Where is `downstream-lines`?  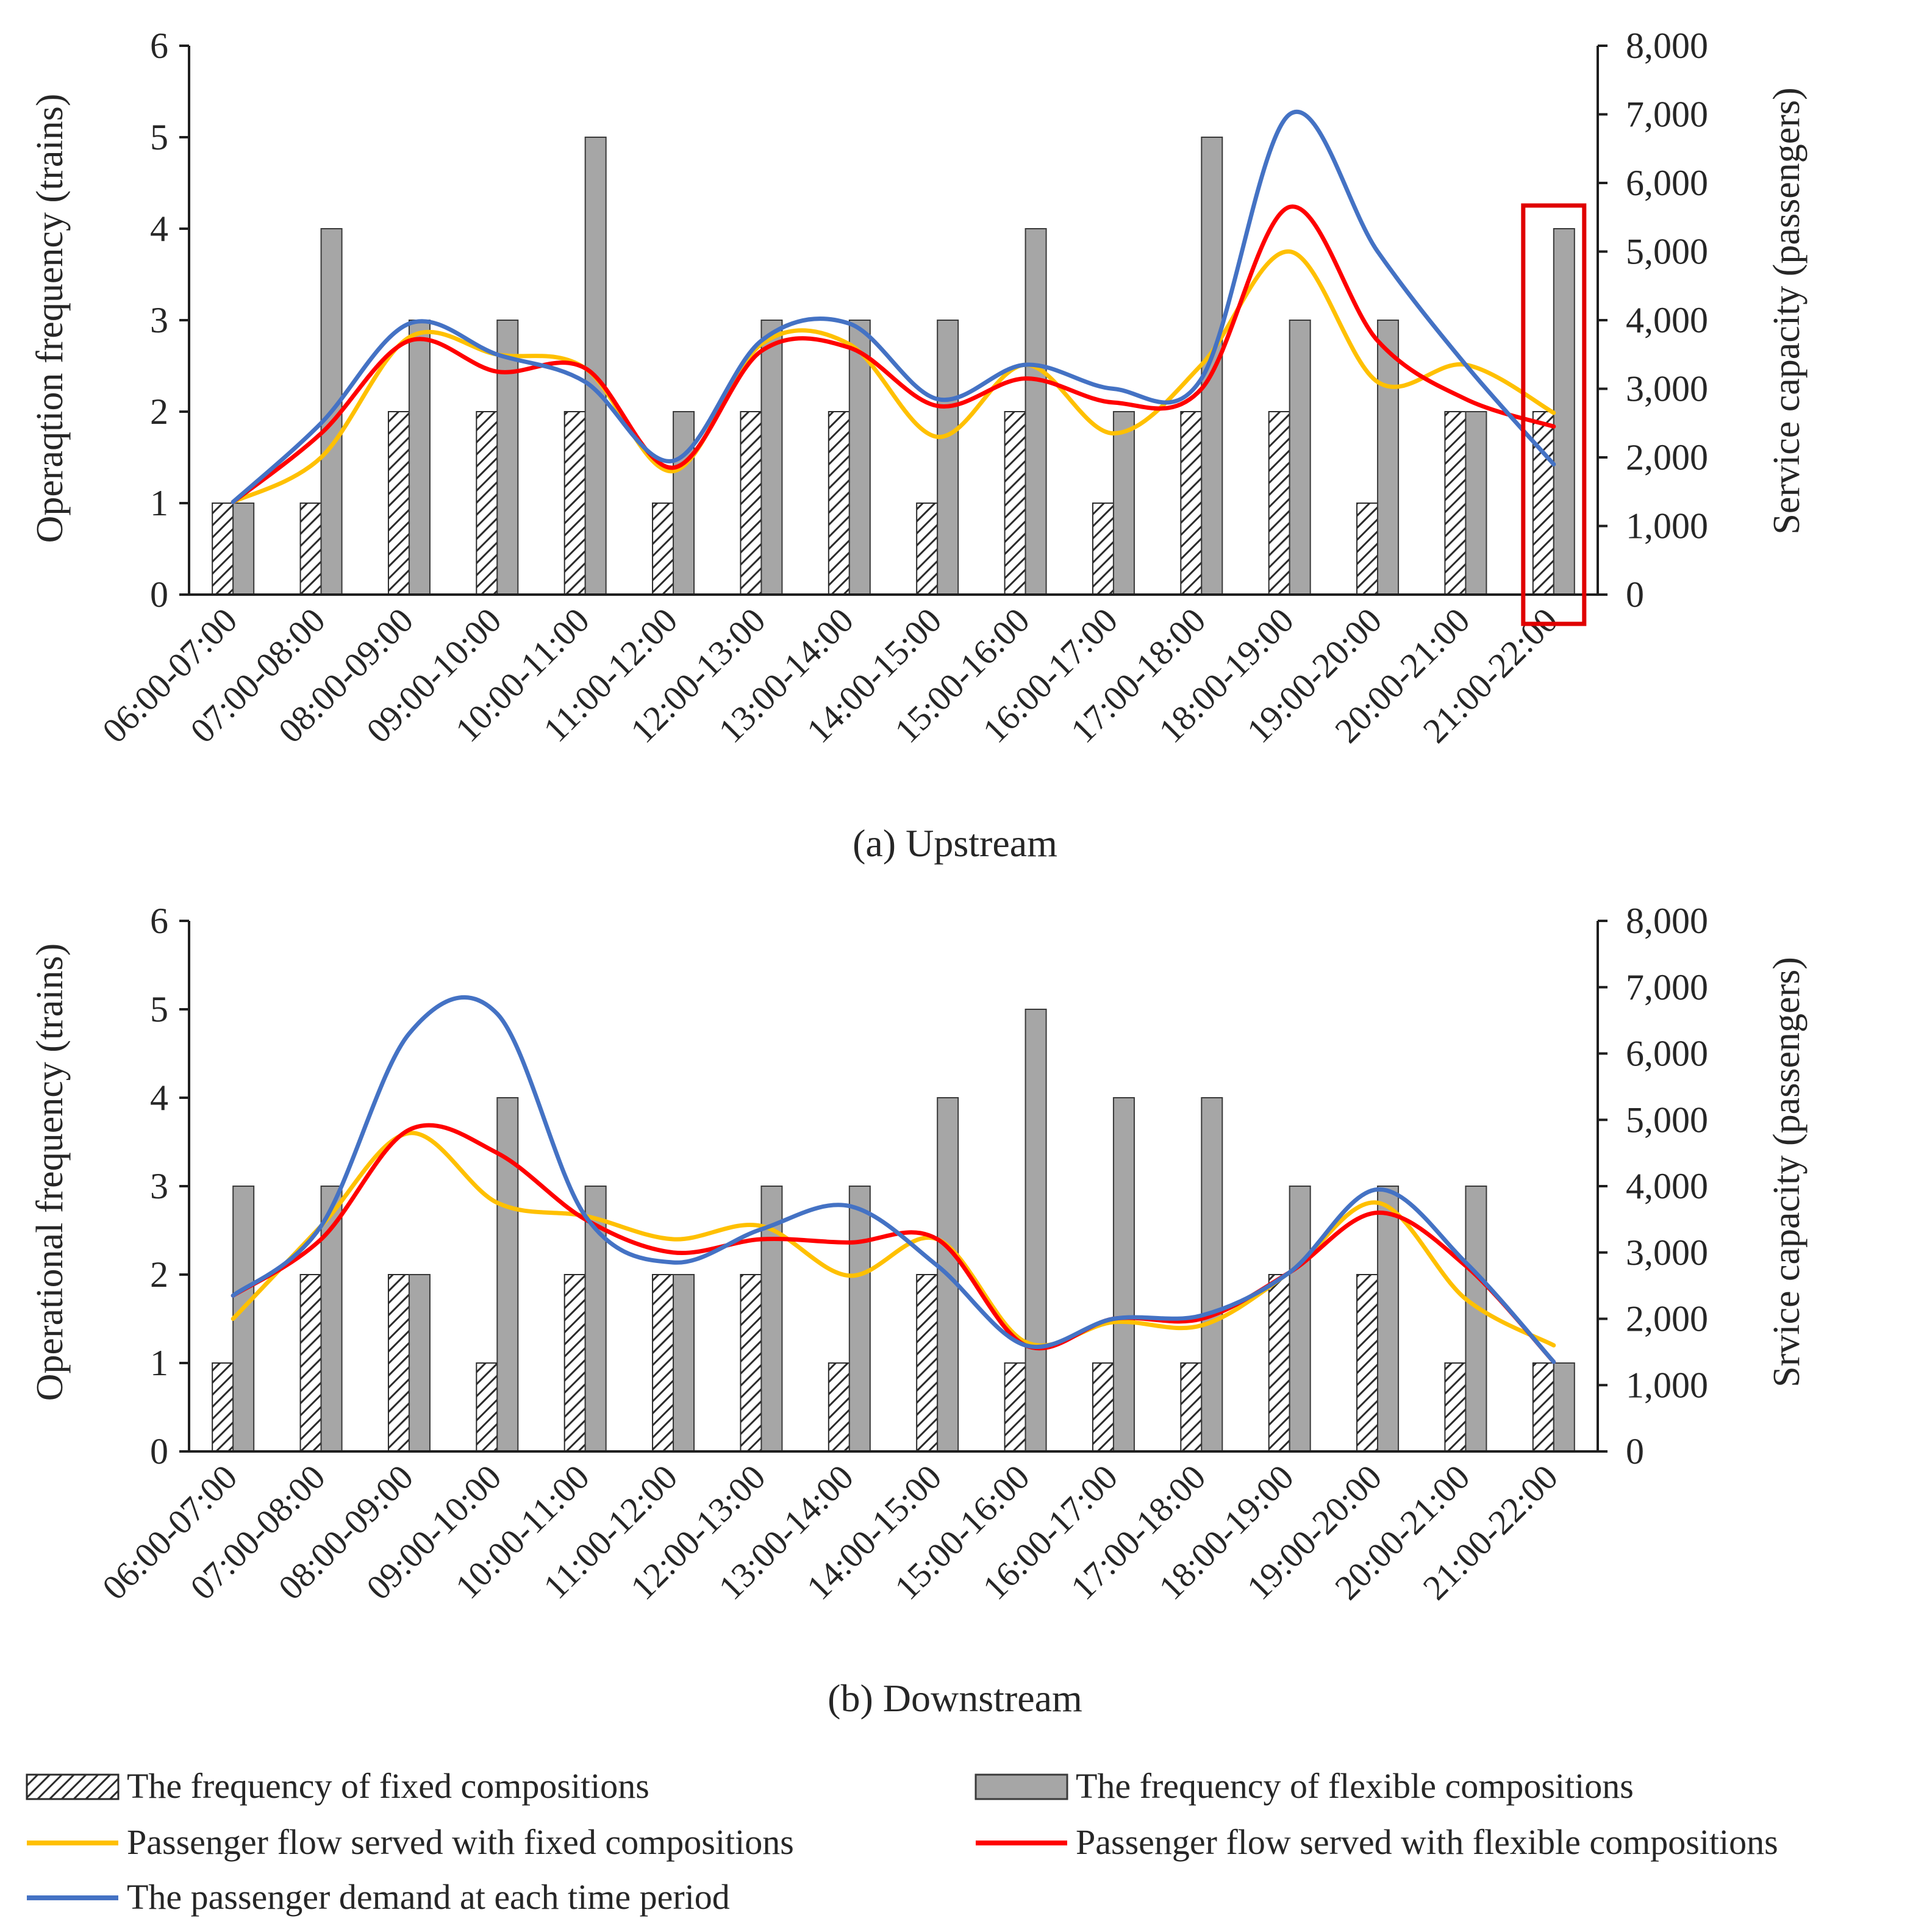
downstream-lines is located at coordinates (893, 1179).